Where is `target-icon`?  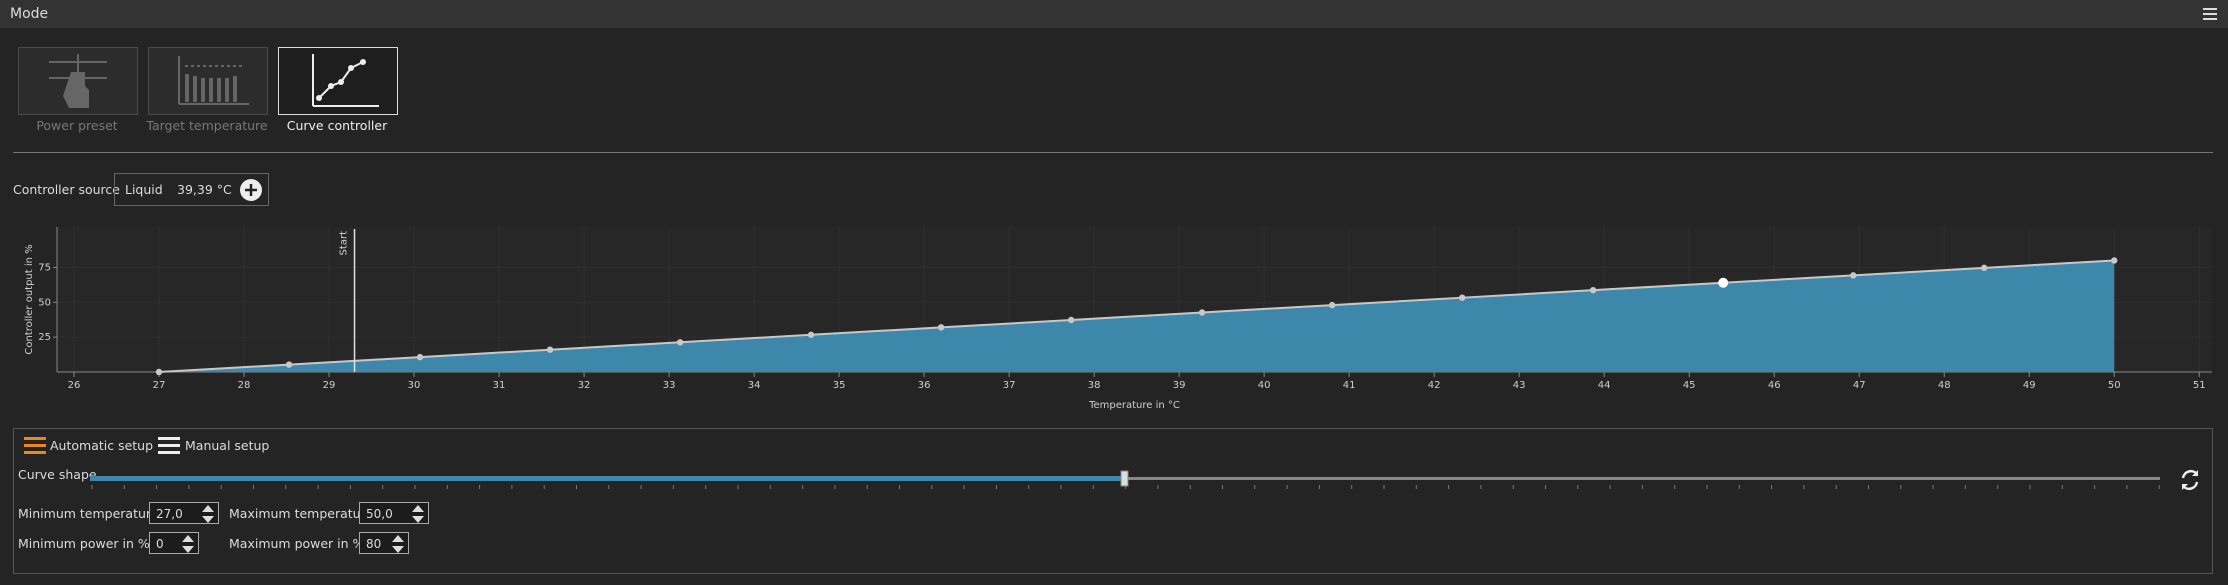
target-icon is located at coordinates (213, 80).